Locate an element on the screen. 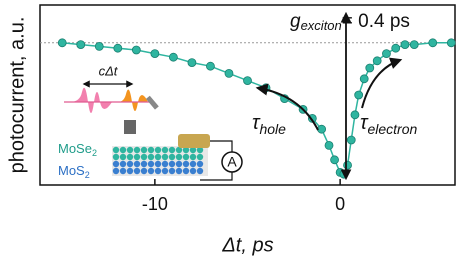 Image resolution: width=463 pixels, height=275 pixels. value: = 0.4 ps is located at coordinates (376, 21).